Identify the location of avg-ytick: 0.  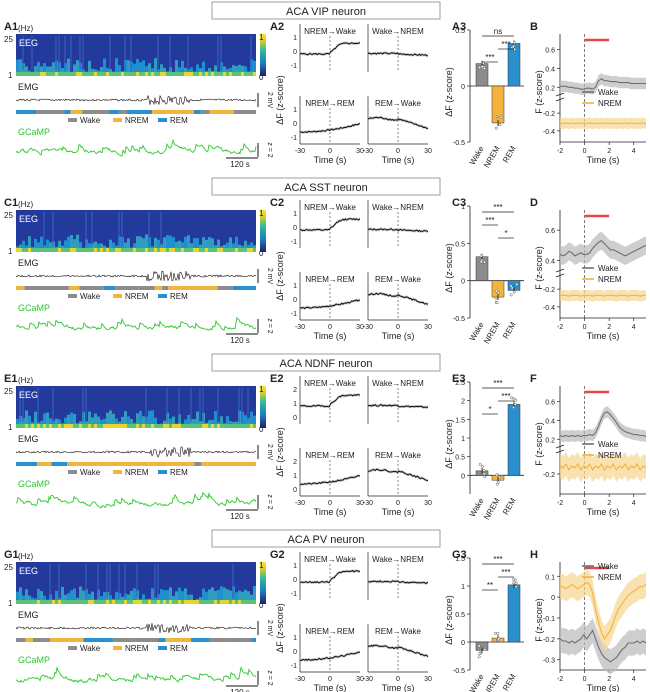
(553, 598).